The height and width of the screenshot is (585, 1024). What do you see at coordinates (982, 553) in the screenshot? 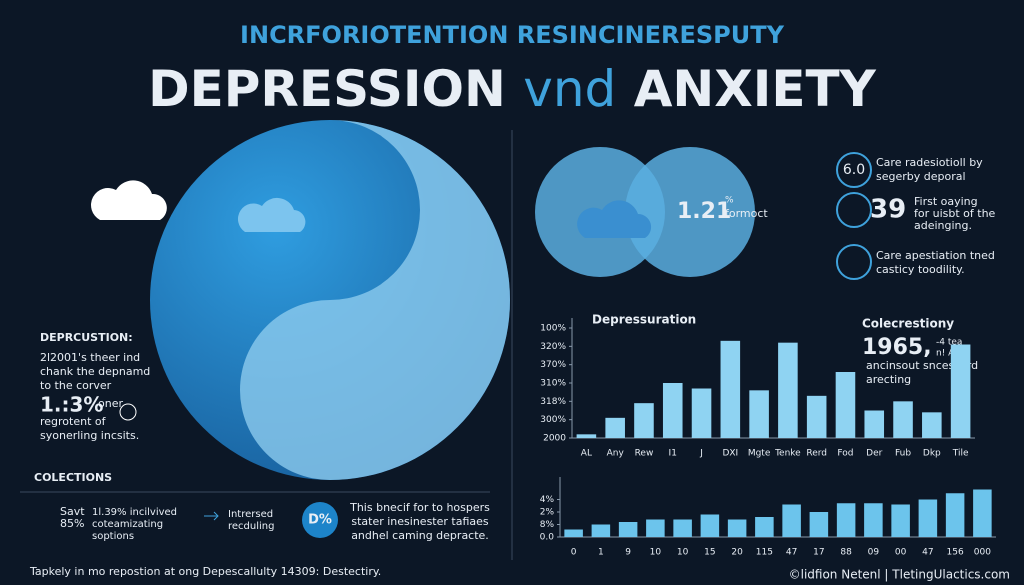
I see `x-tick-label: 000` at bounding box center [982, 553].